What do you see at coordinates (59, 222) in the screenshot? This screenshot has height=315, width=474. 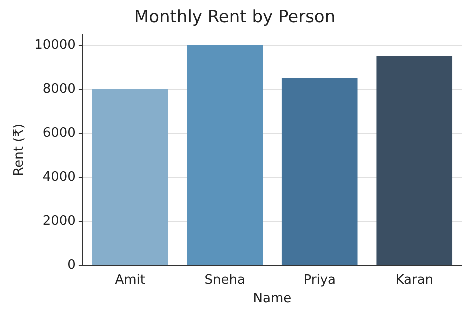 I see `y-tick-label: 2000` at bounding box center [59, 222].